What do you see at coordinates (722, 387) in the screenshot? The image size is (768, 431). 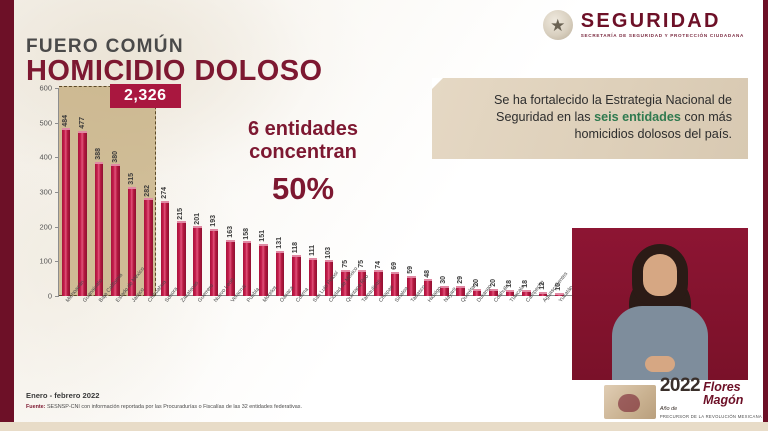 I see `magon-name-flores: Flores` at bounding box center [722, 387].